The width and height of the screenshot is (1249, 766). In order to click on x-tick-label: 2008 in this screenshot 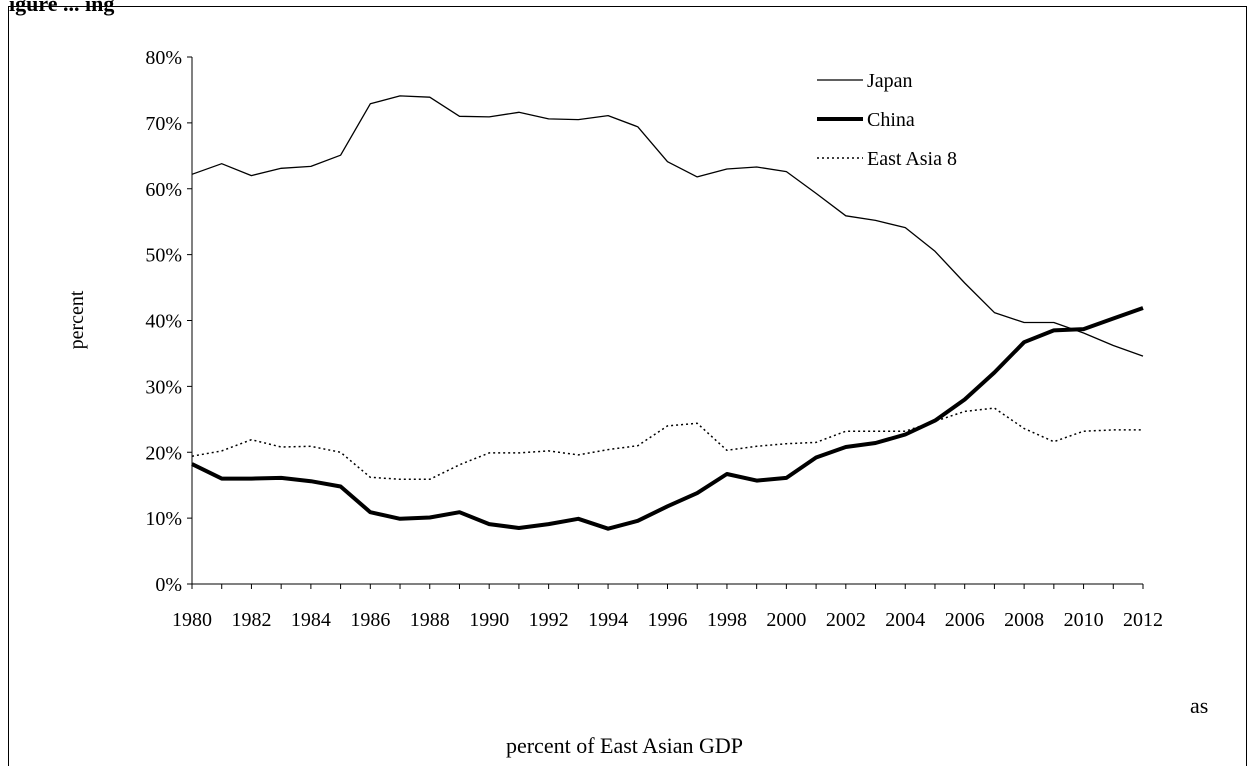, I will do `click(1024, 620)`.